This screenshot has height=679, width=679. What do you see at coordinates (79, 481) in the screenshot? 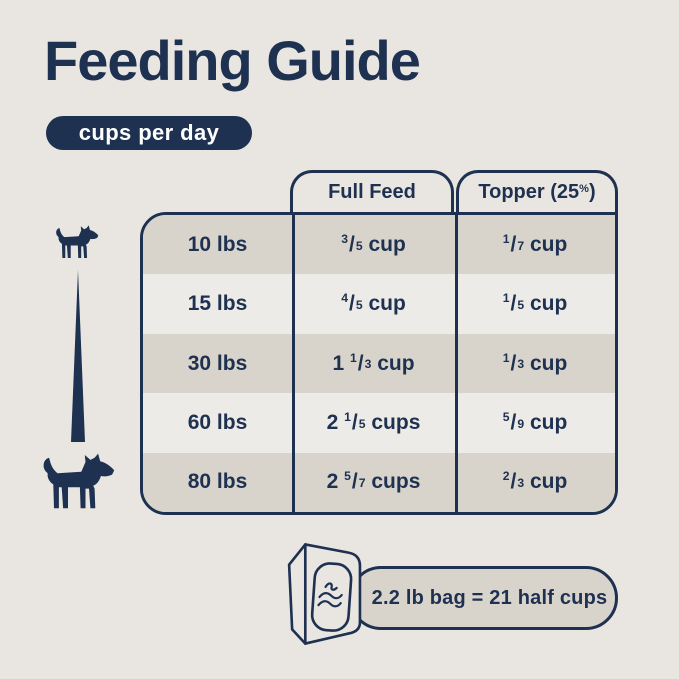
I see `large-dog-icon` at bounding box center [79, 481].